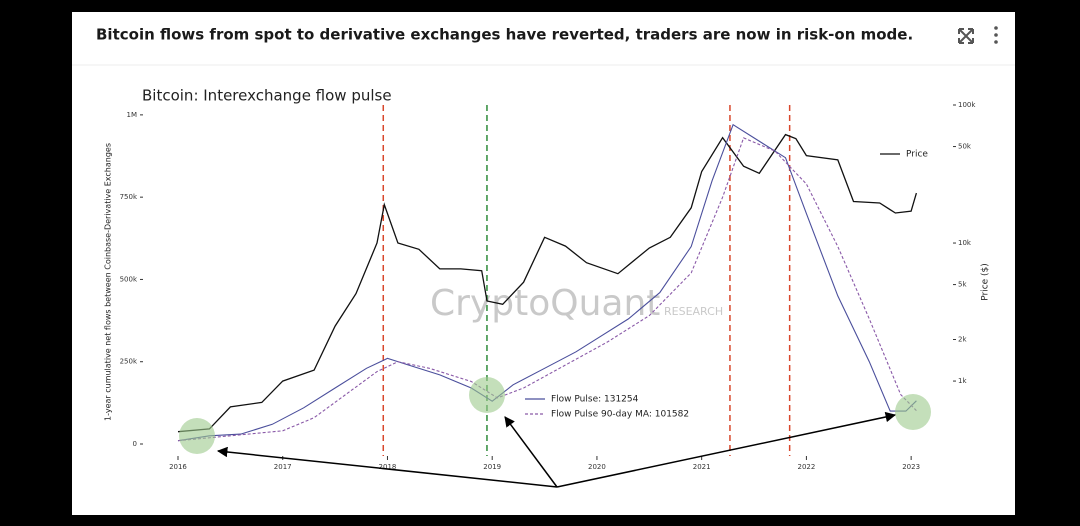 The height and width of the screenshot is (526, 1080). Describe the element at coordinates (967, 105) in the screenshot. I see `y2-tick-label: 100k` at that location.